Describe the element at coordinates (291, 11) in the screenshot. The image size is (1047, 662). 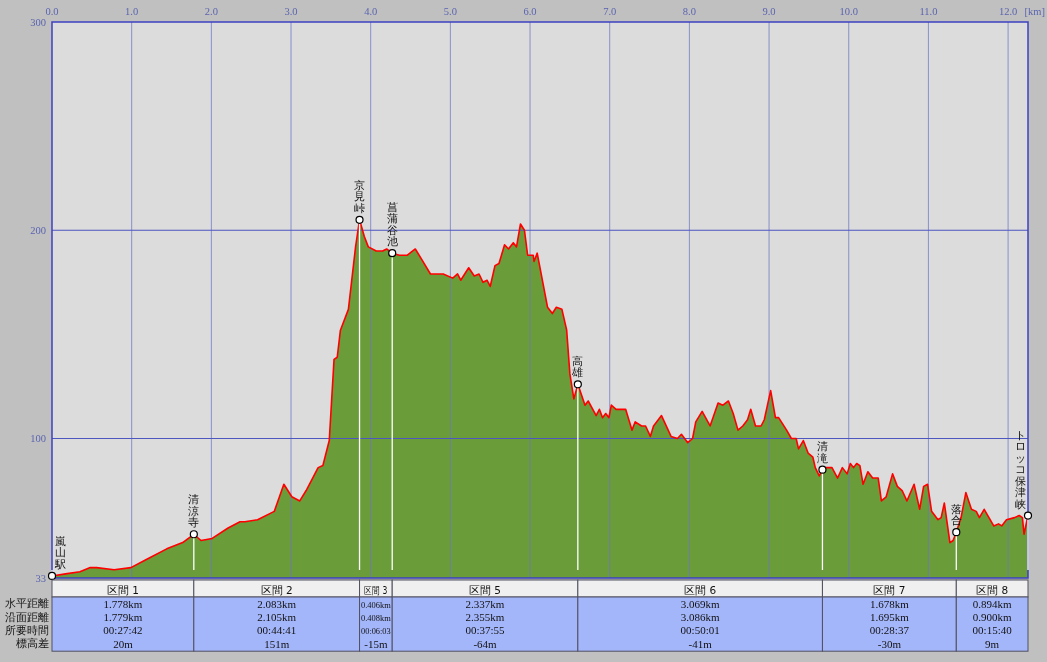
I see `x-tick-label: 3.0` at that location.